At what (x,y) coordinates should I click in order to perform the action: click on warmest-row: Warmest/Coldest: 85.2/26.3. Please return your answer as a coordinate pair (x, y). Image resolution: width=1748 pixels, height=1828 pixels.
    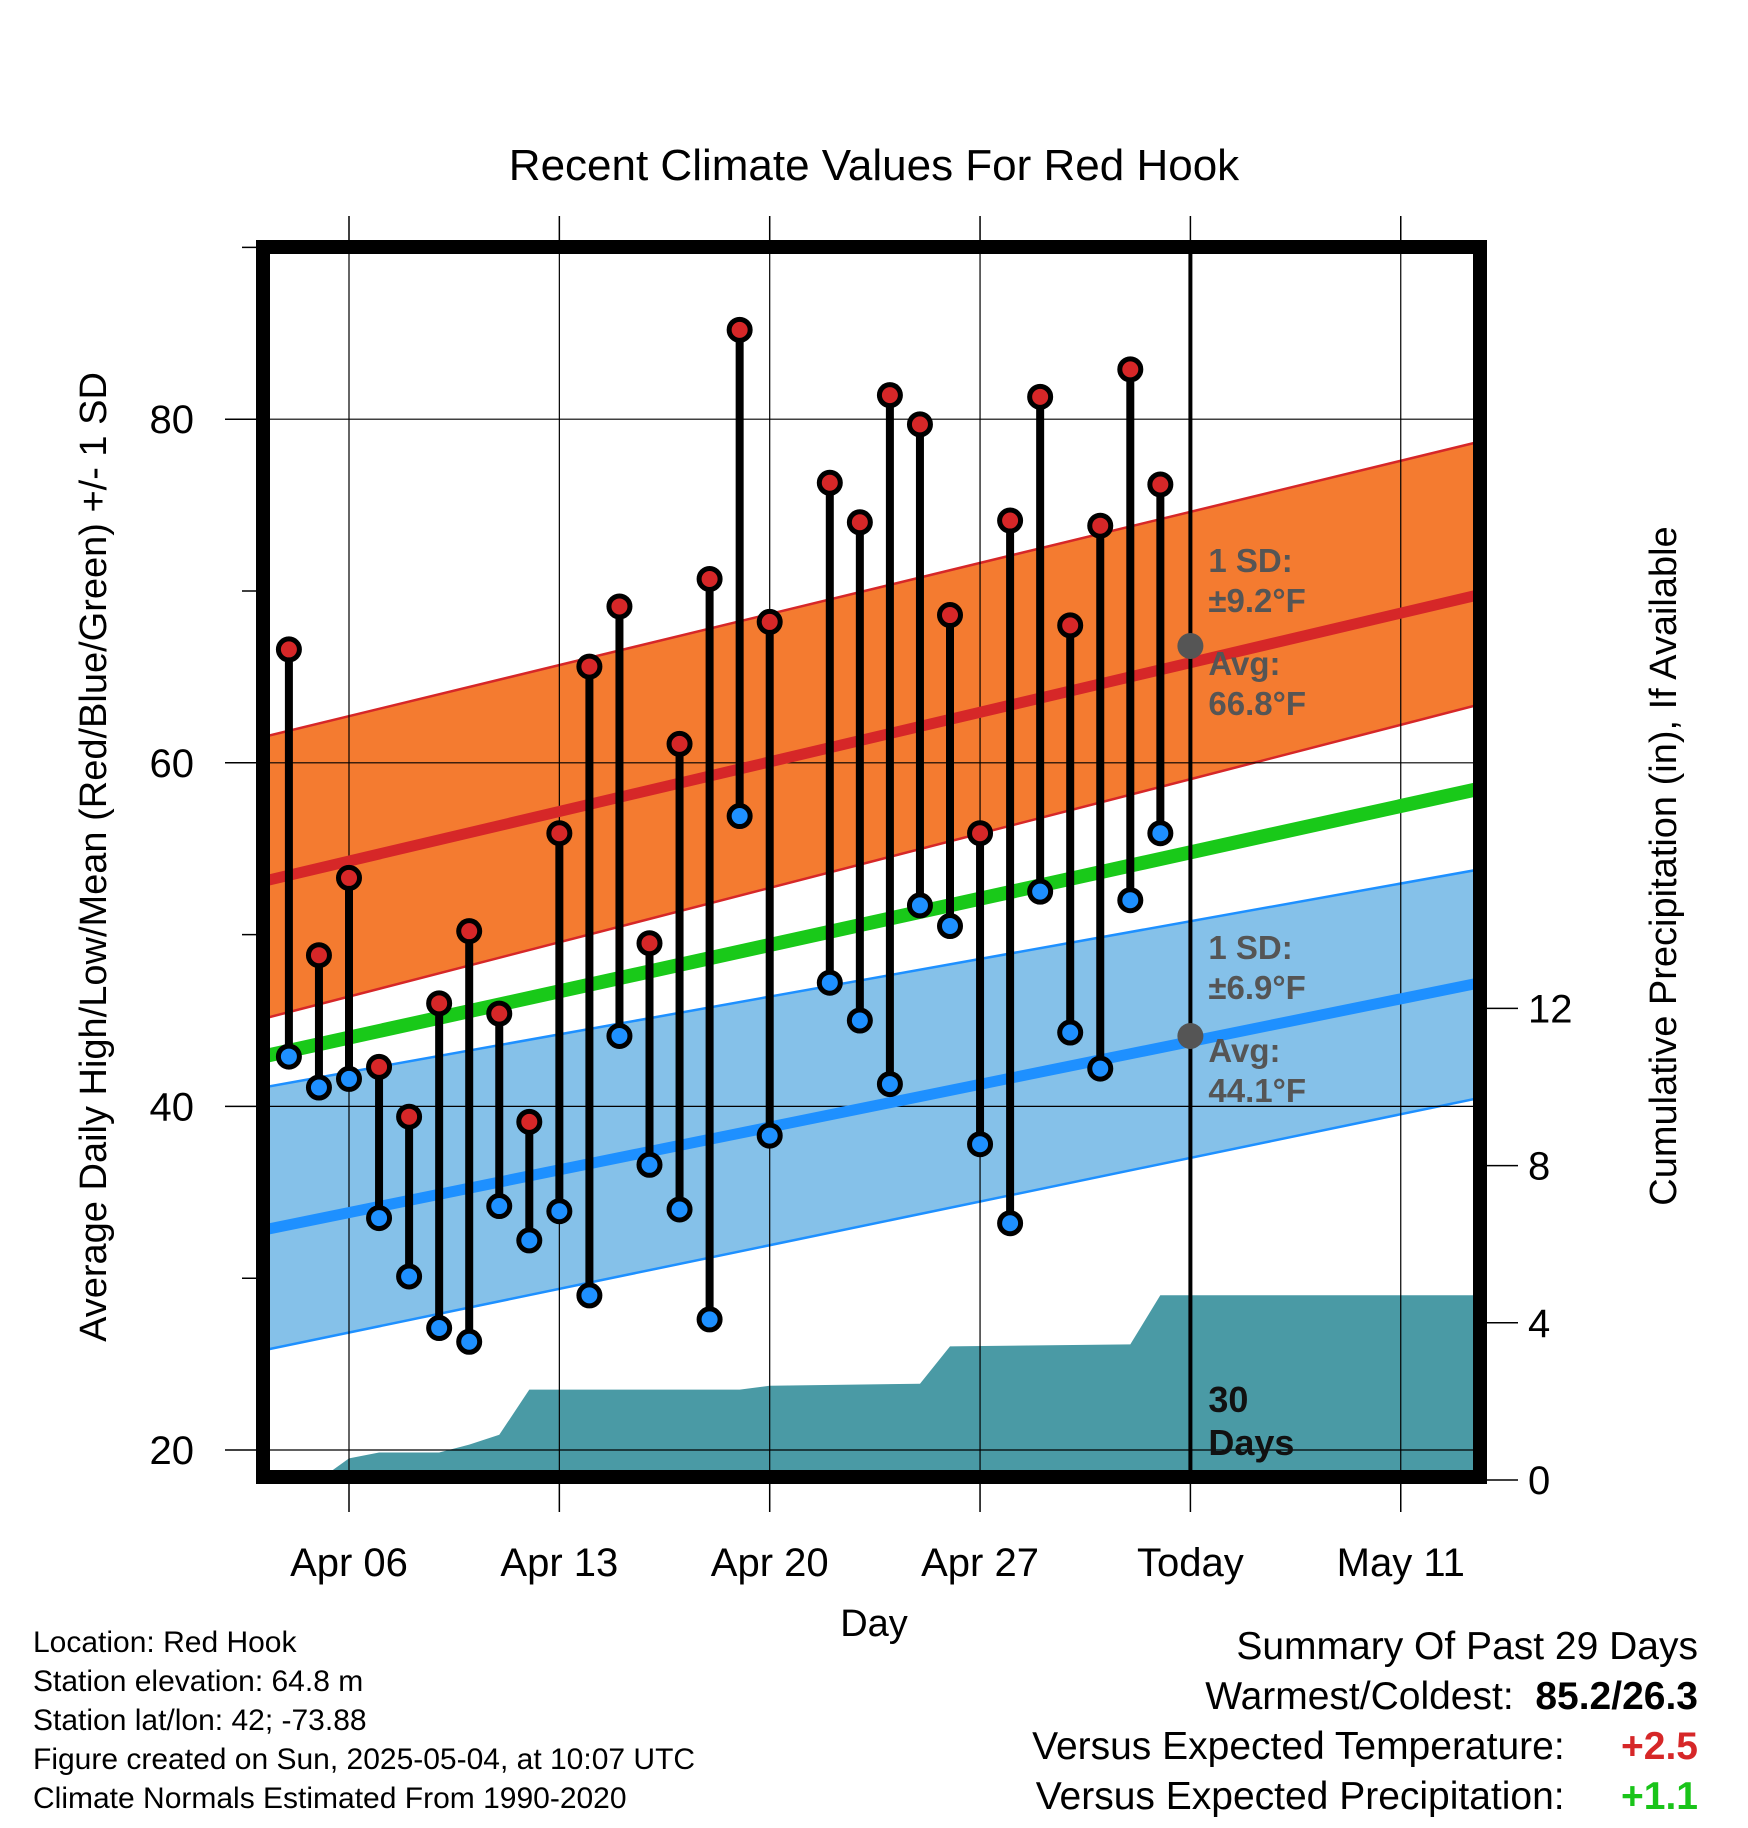
    Looking at the image, I should click on (1365, 1697).